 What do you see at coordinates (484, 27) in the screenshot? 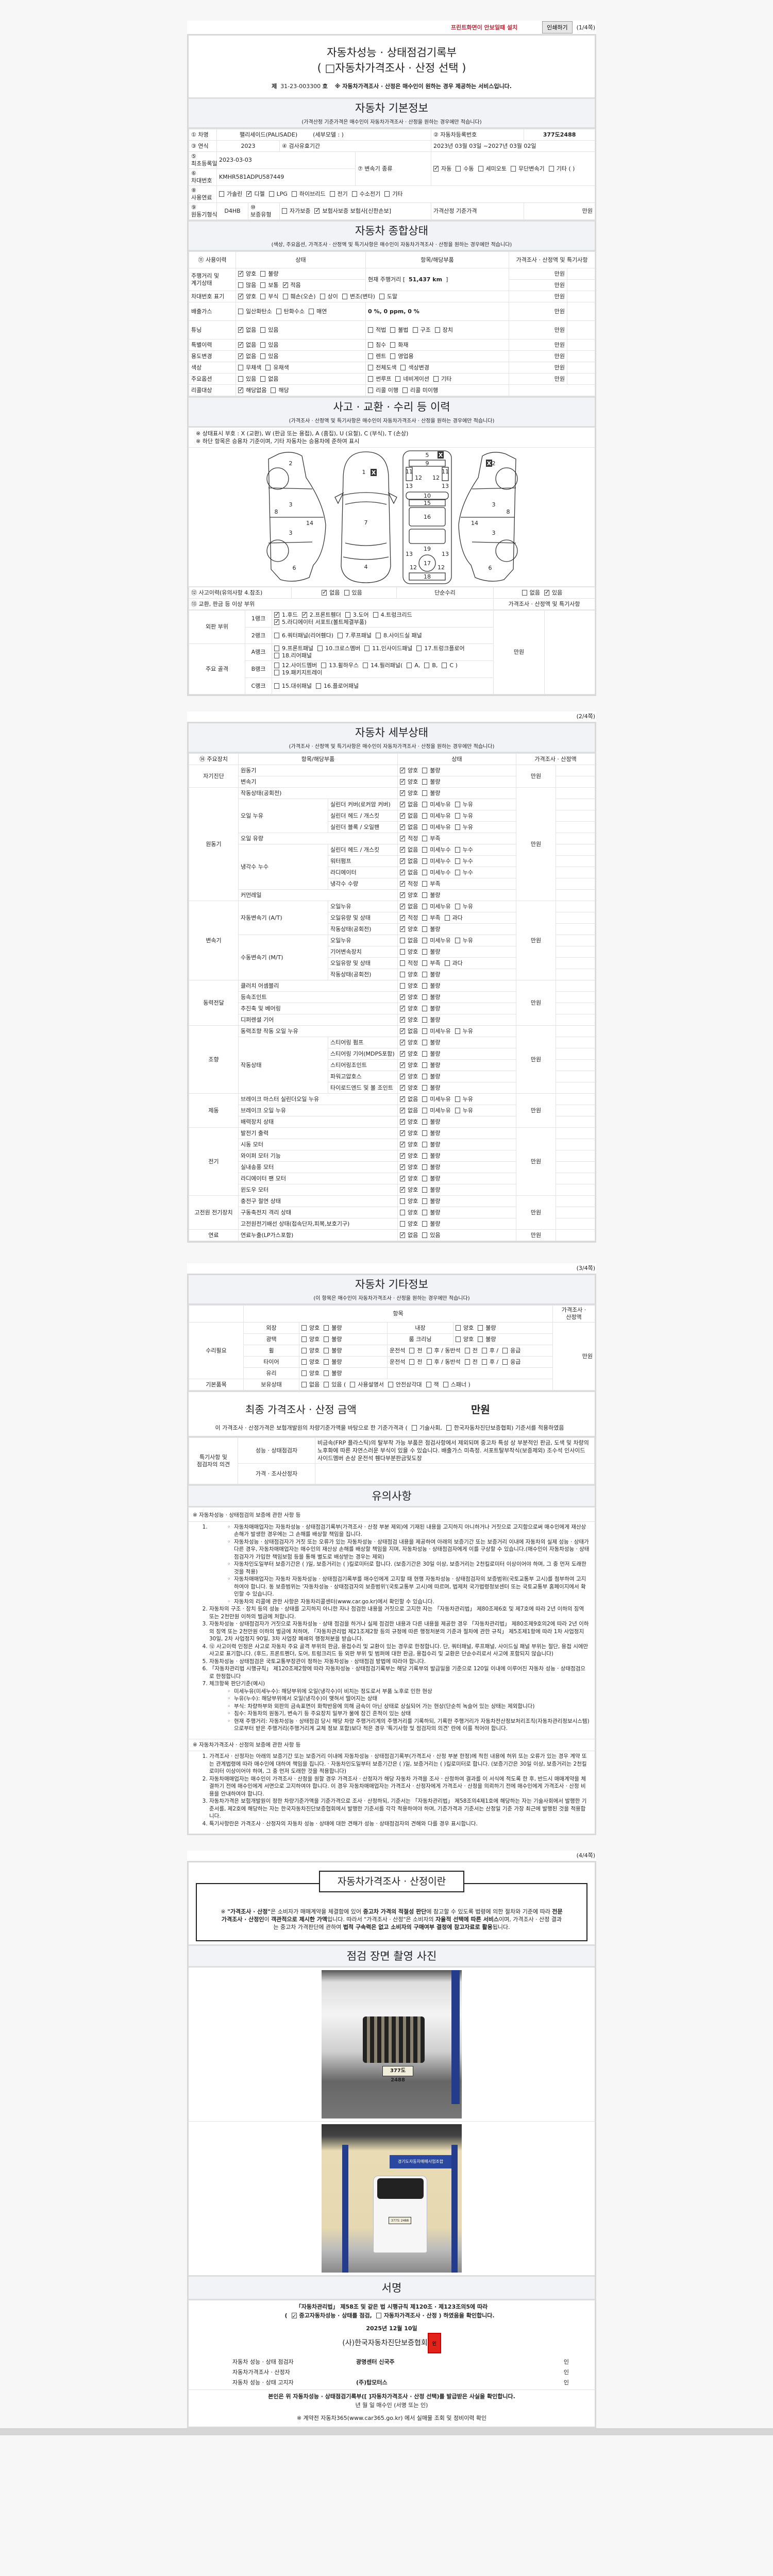
I see `print-install-link: 프린트화면이 안보일때 설치` at bounding box center [484, 27].